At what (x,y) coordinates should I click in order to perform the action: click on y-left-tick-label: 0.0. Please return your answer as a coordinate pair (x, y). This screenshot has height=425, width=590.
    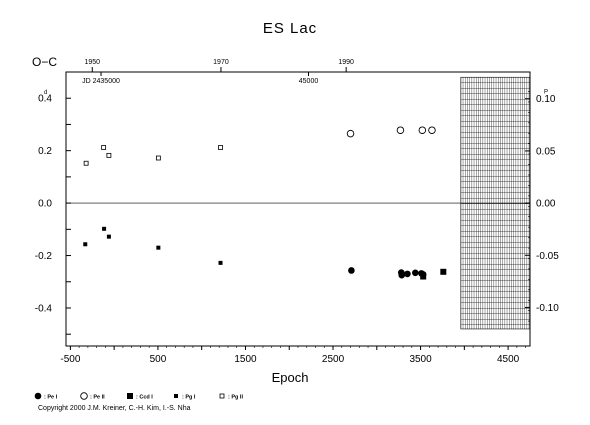
    Looking at the image, I should click on (45, 204).